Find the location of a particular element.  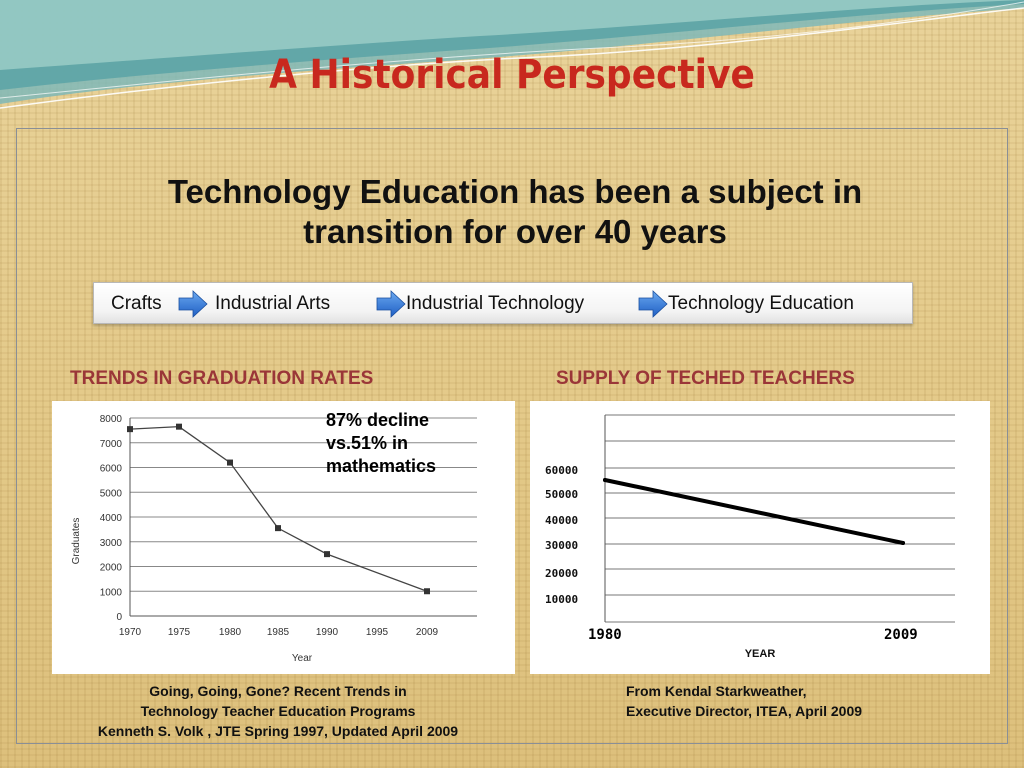

x-tick-label: 1995 is located at coordinates (377, 632).